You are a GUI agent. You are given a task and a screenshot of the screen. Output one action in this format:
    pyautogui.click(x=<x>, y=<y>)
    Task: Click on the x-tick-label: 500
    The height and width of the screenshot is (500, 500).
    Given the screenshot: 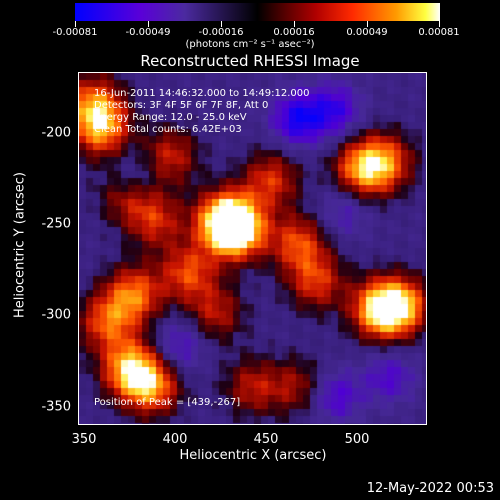 What is the action you would take?
    pyautogui.click(x=357, y=439)
    